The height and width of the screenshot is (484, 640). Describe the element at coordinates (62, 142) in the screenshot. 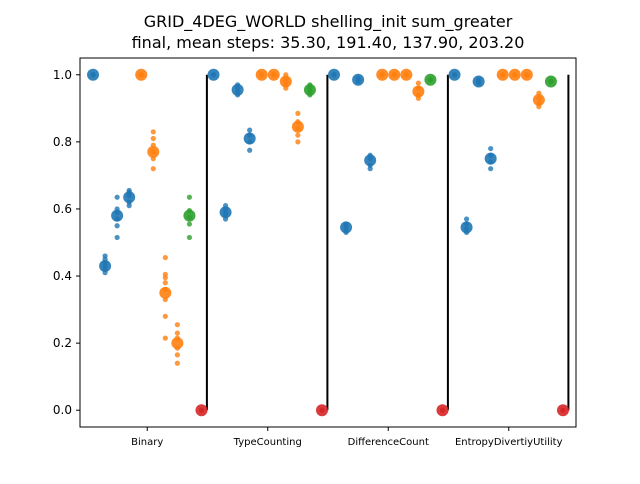

I see `y-tick-label: 0.8` at that location.